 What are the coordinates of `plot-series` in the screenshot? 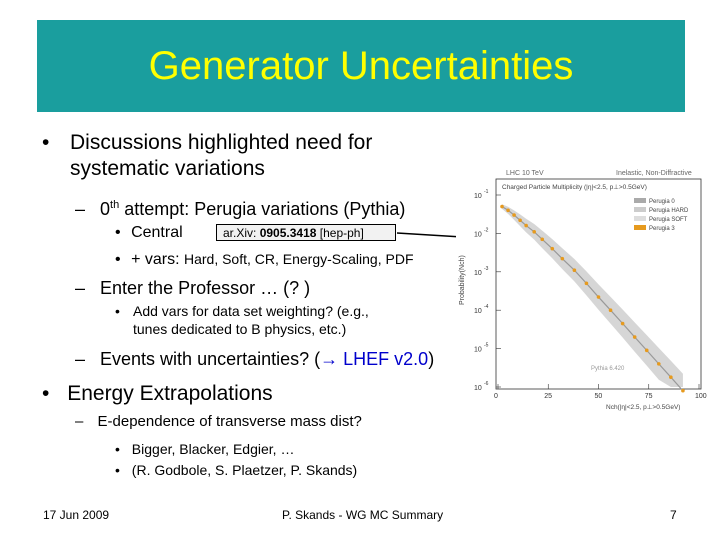 It's located at (592, 298).